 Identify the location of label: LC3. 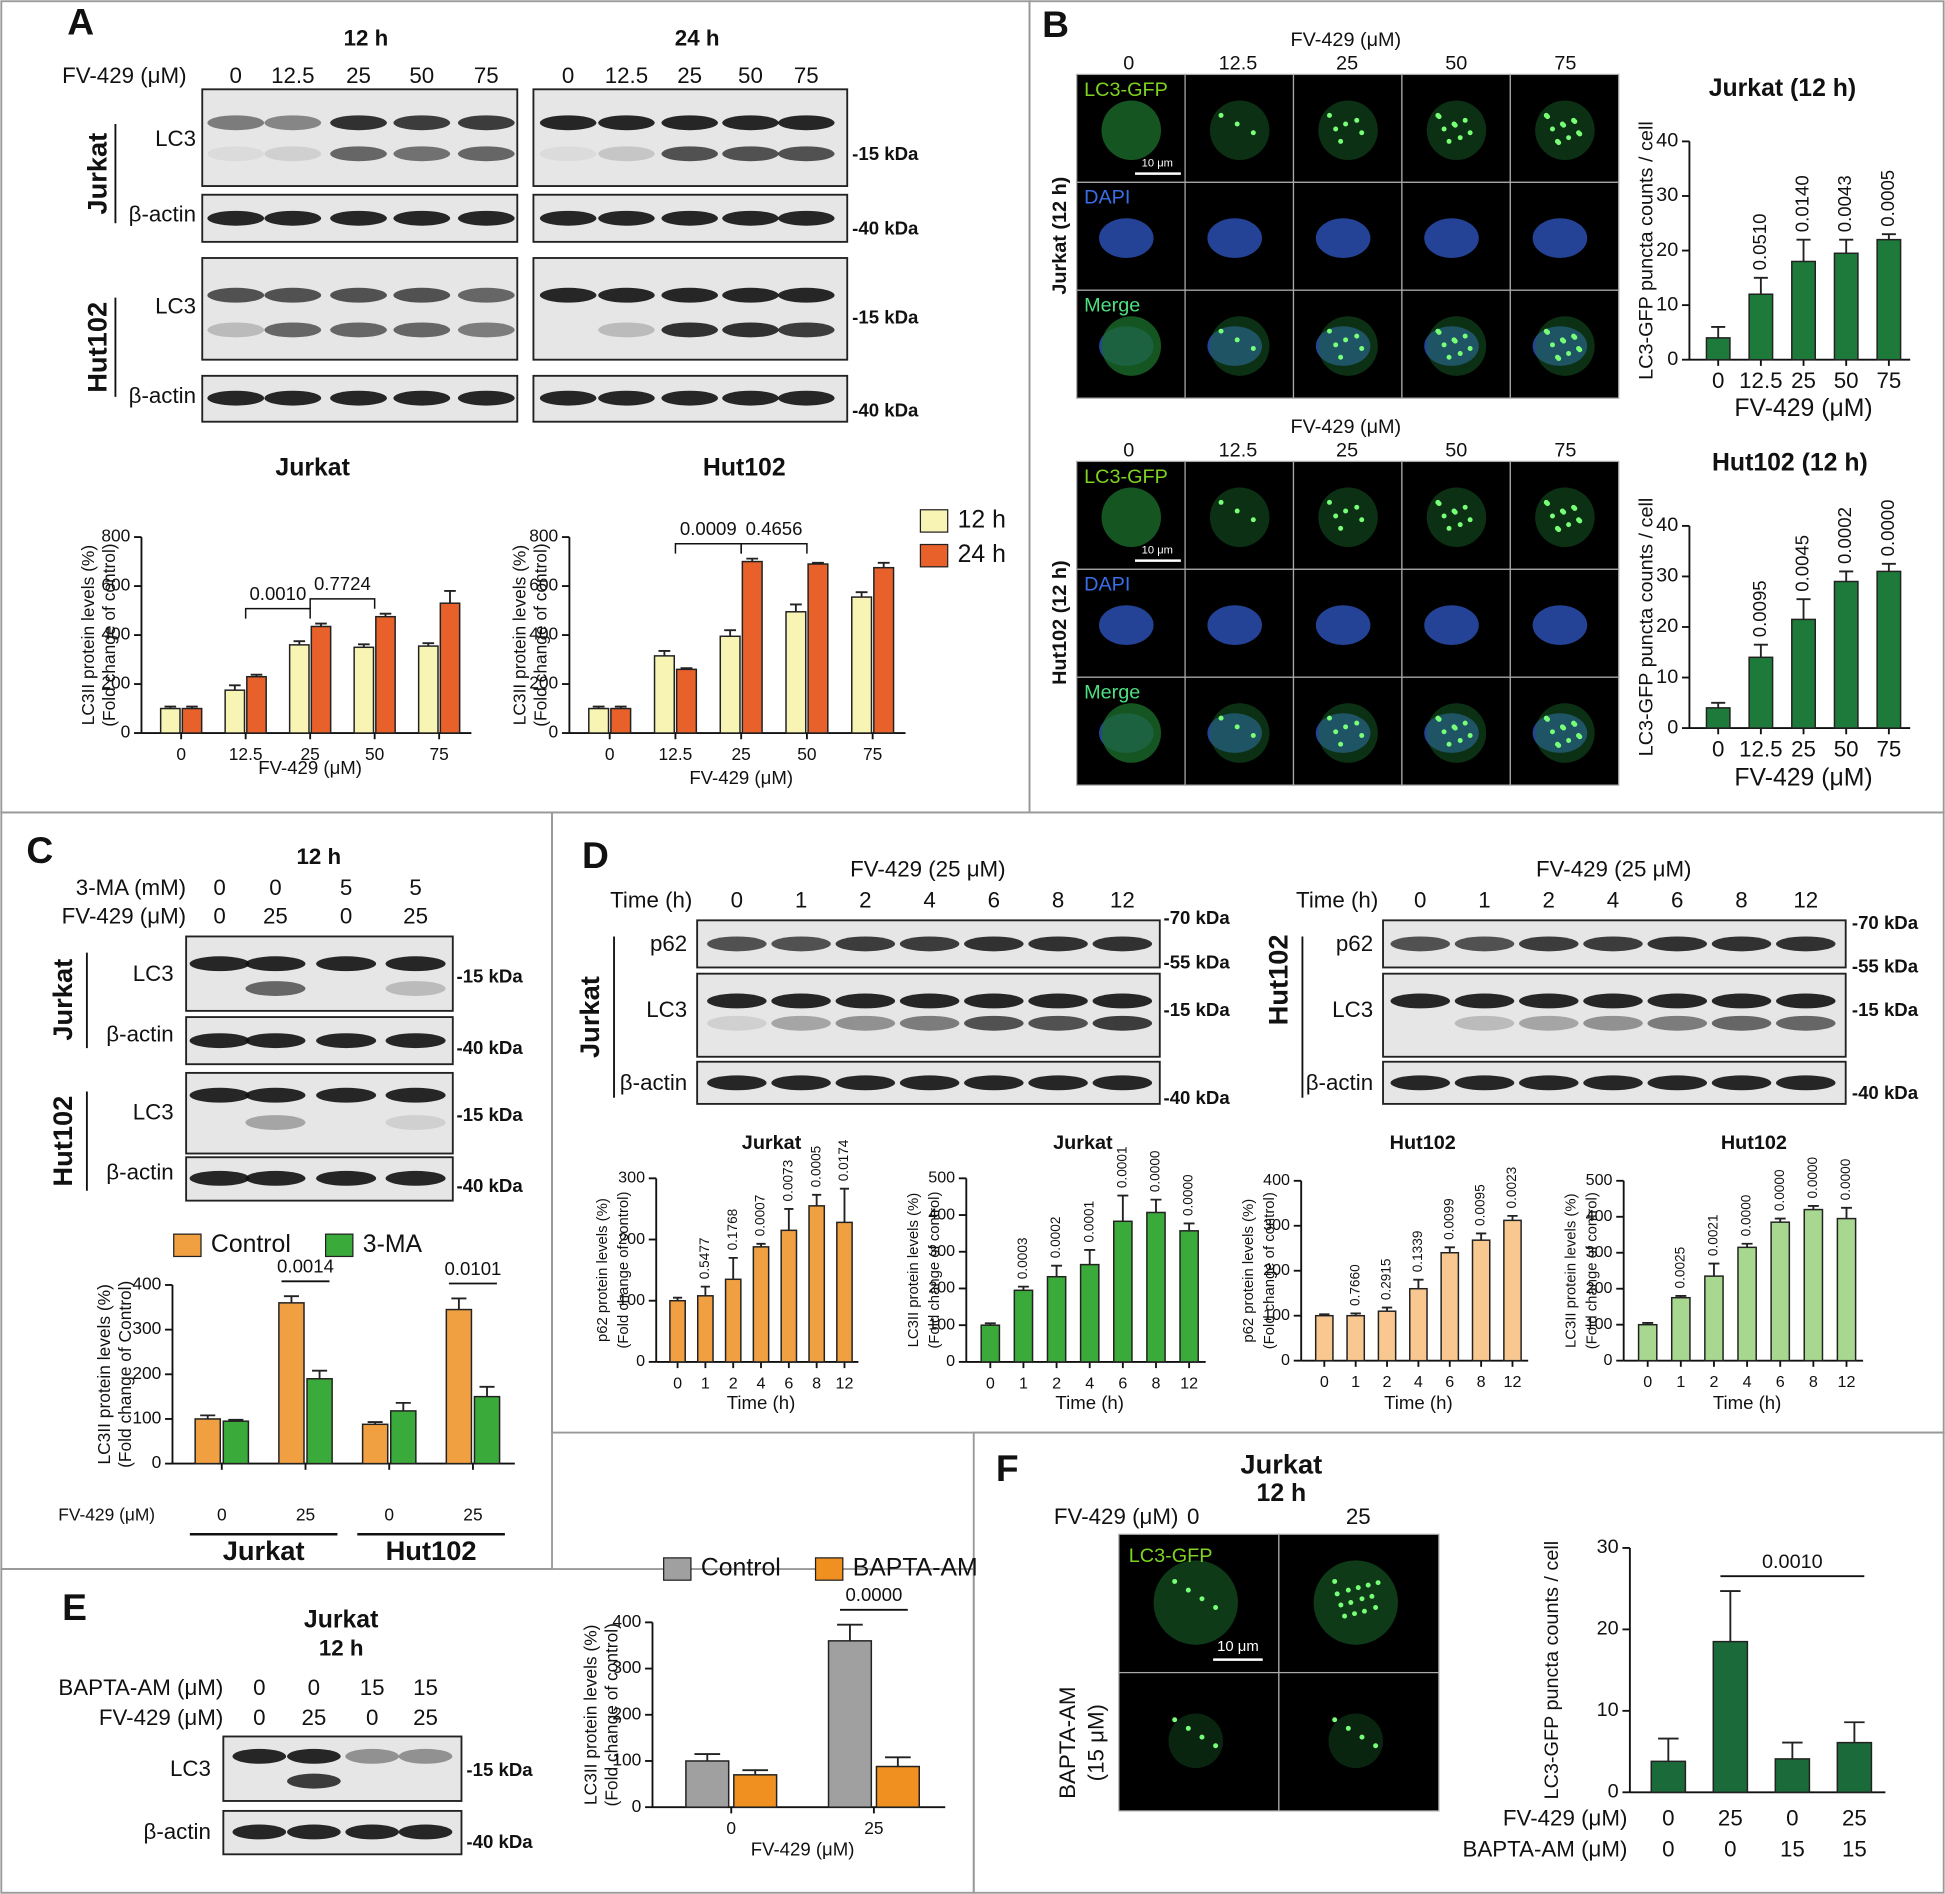
(153, 973).